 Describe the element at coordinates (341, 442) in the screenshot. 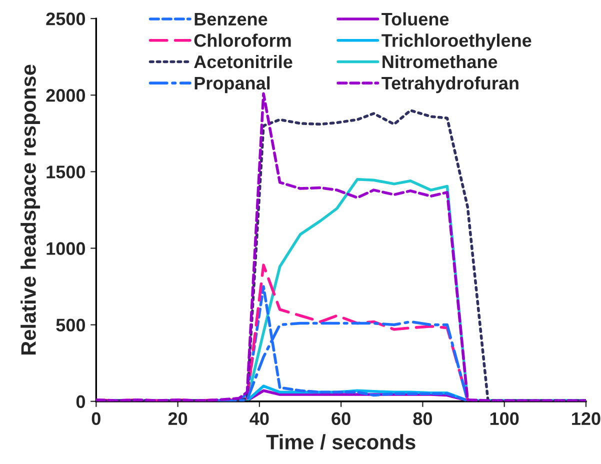

I see `x-axis-title: Time / seconds` at that location.